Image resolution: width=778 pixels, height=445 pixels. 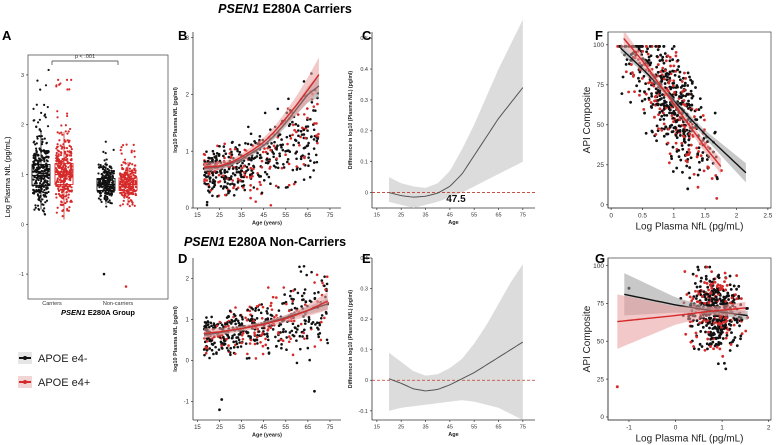 What do you see at coordinates (767, 216) in the screenshot?
I see `x-tick-label: 2.5` at bounding box center [767, 216].